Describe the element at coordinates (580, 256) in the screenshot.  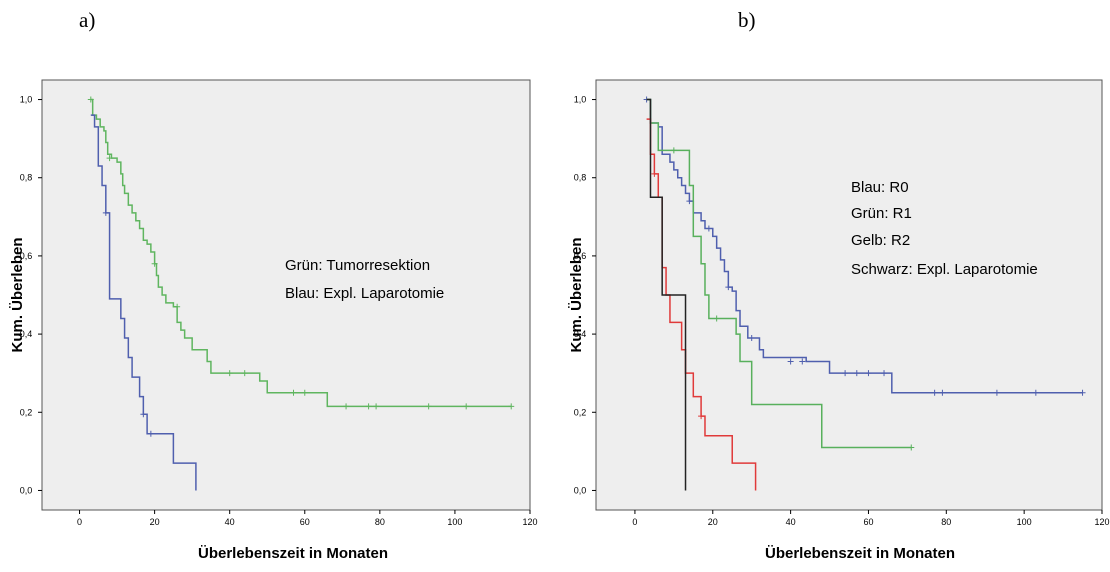
I see `chart-b-y-tick-label: 0,6` at that location.